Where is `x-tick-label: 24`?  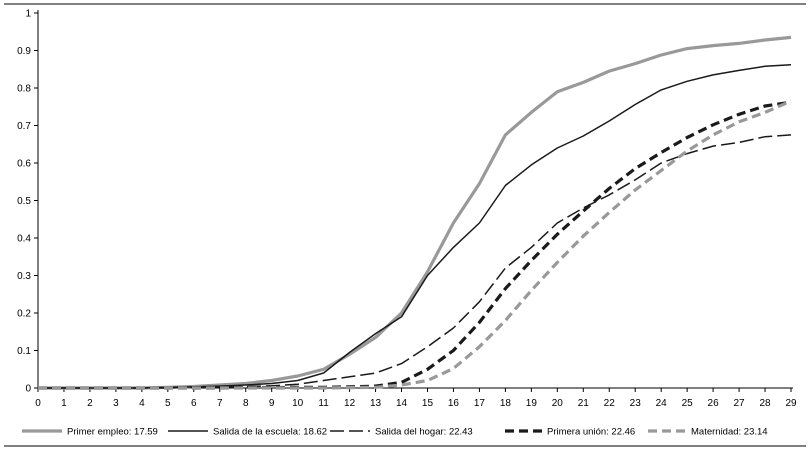
x-tick-label: 24 is located at coordinates (662, 403).